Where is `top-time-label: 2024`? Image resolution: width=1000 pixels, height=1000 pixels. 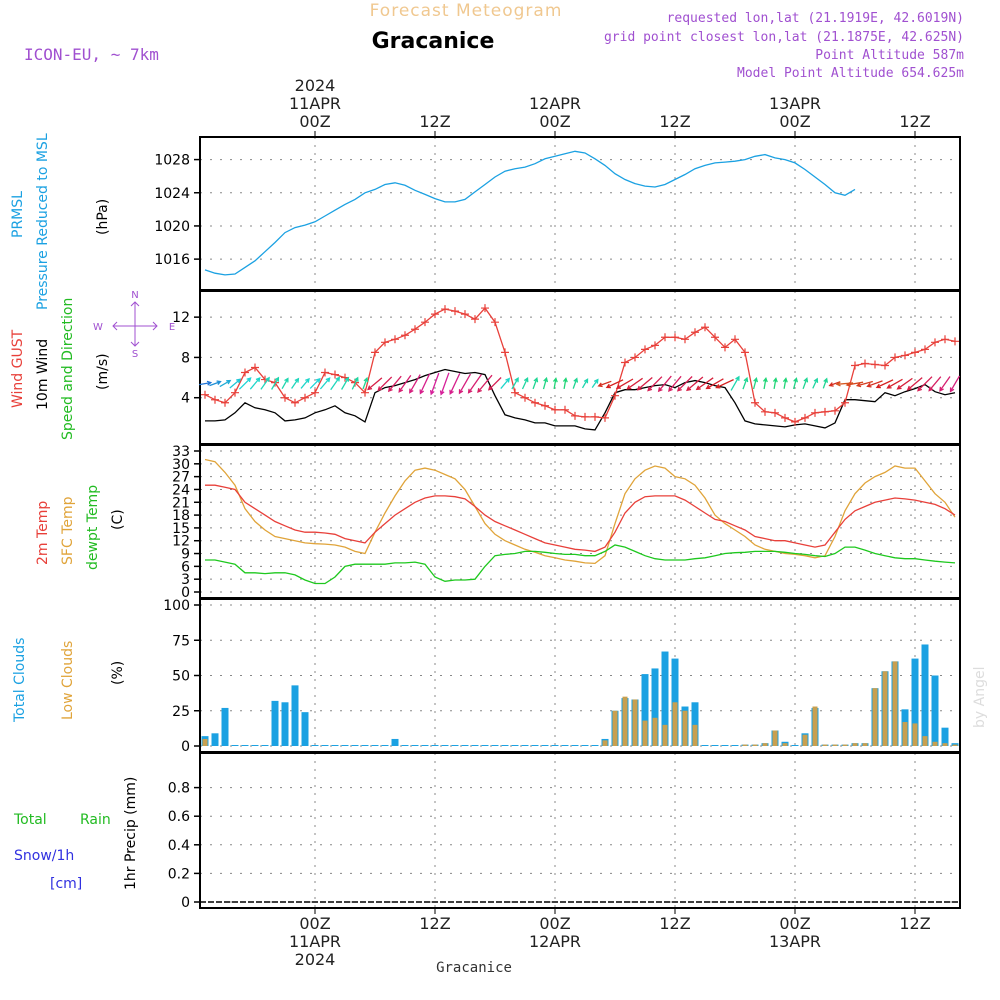
top-time-label: 2024 is located at coordinates (315, 85).